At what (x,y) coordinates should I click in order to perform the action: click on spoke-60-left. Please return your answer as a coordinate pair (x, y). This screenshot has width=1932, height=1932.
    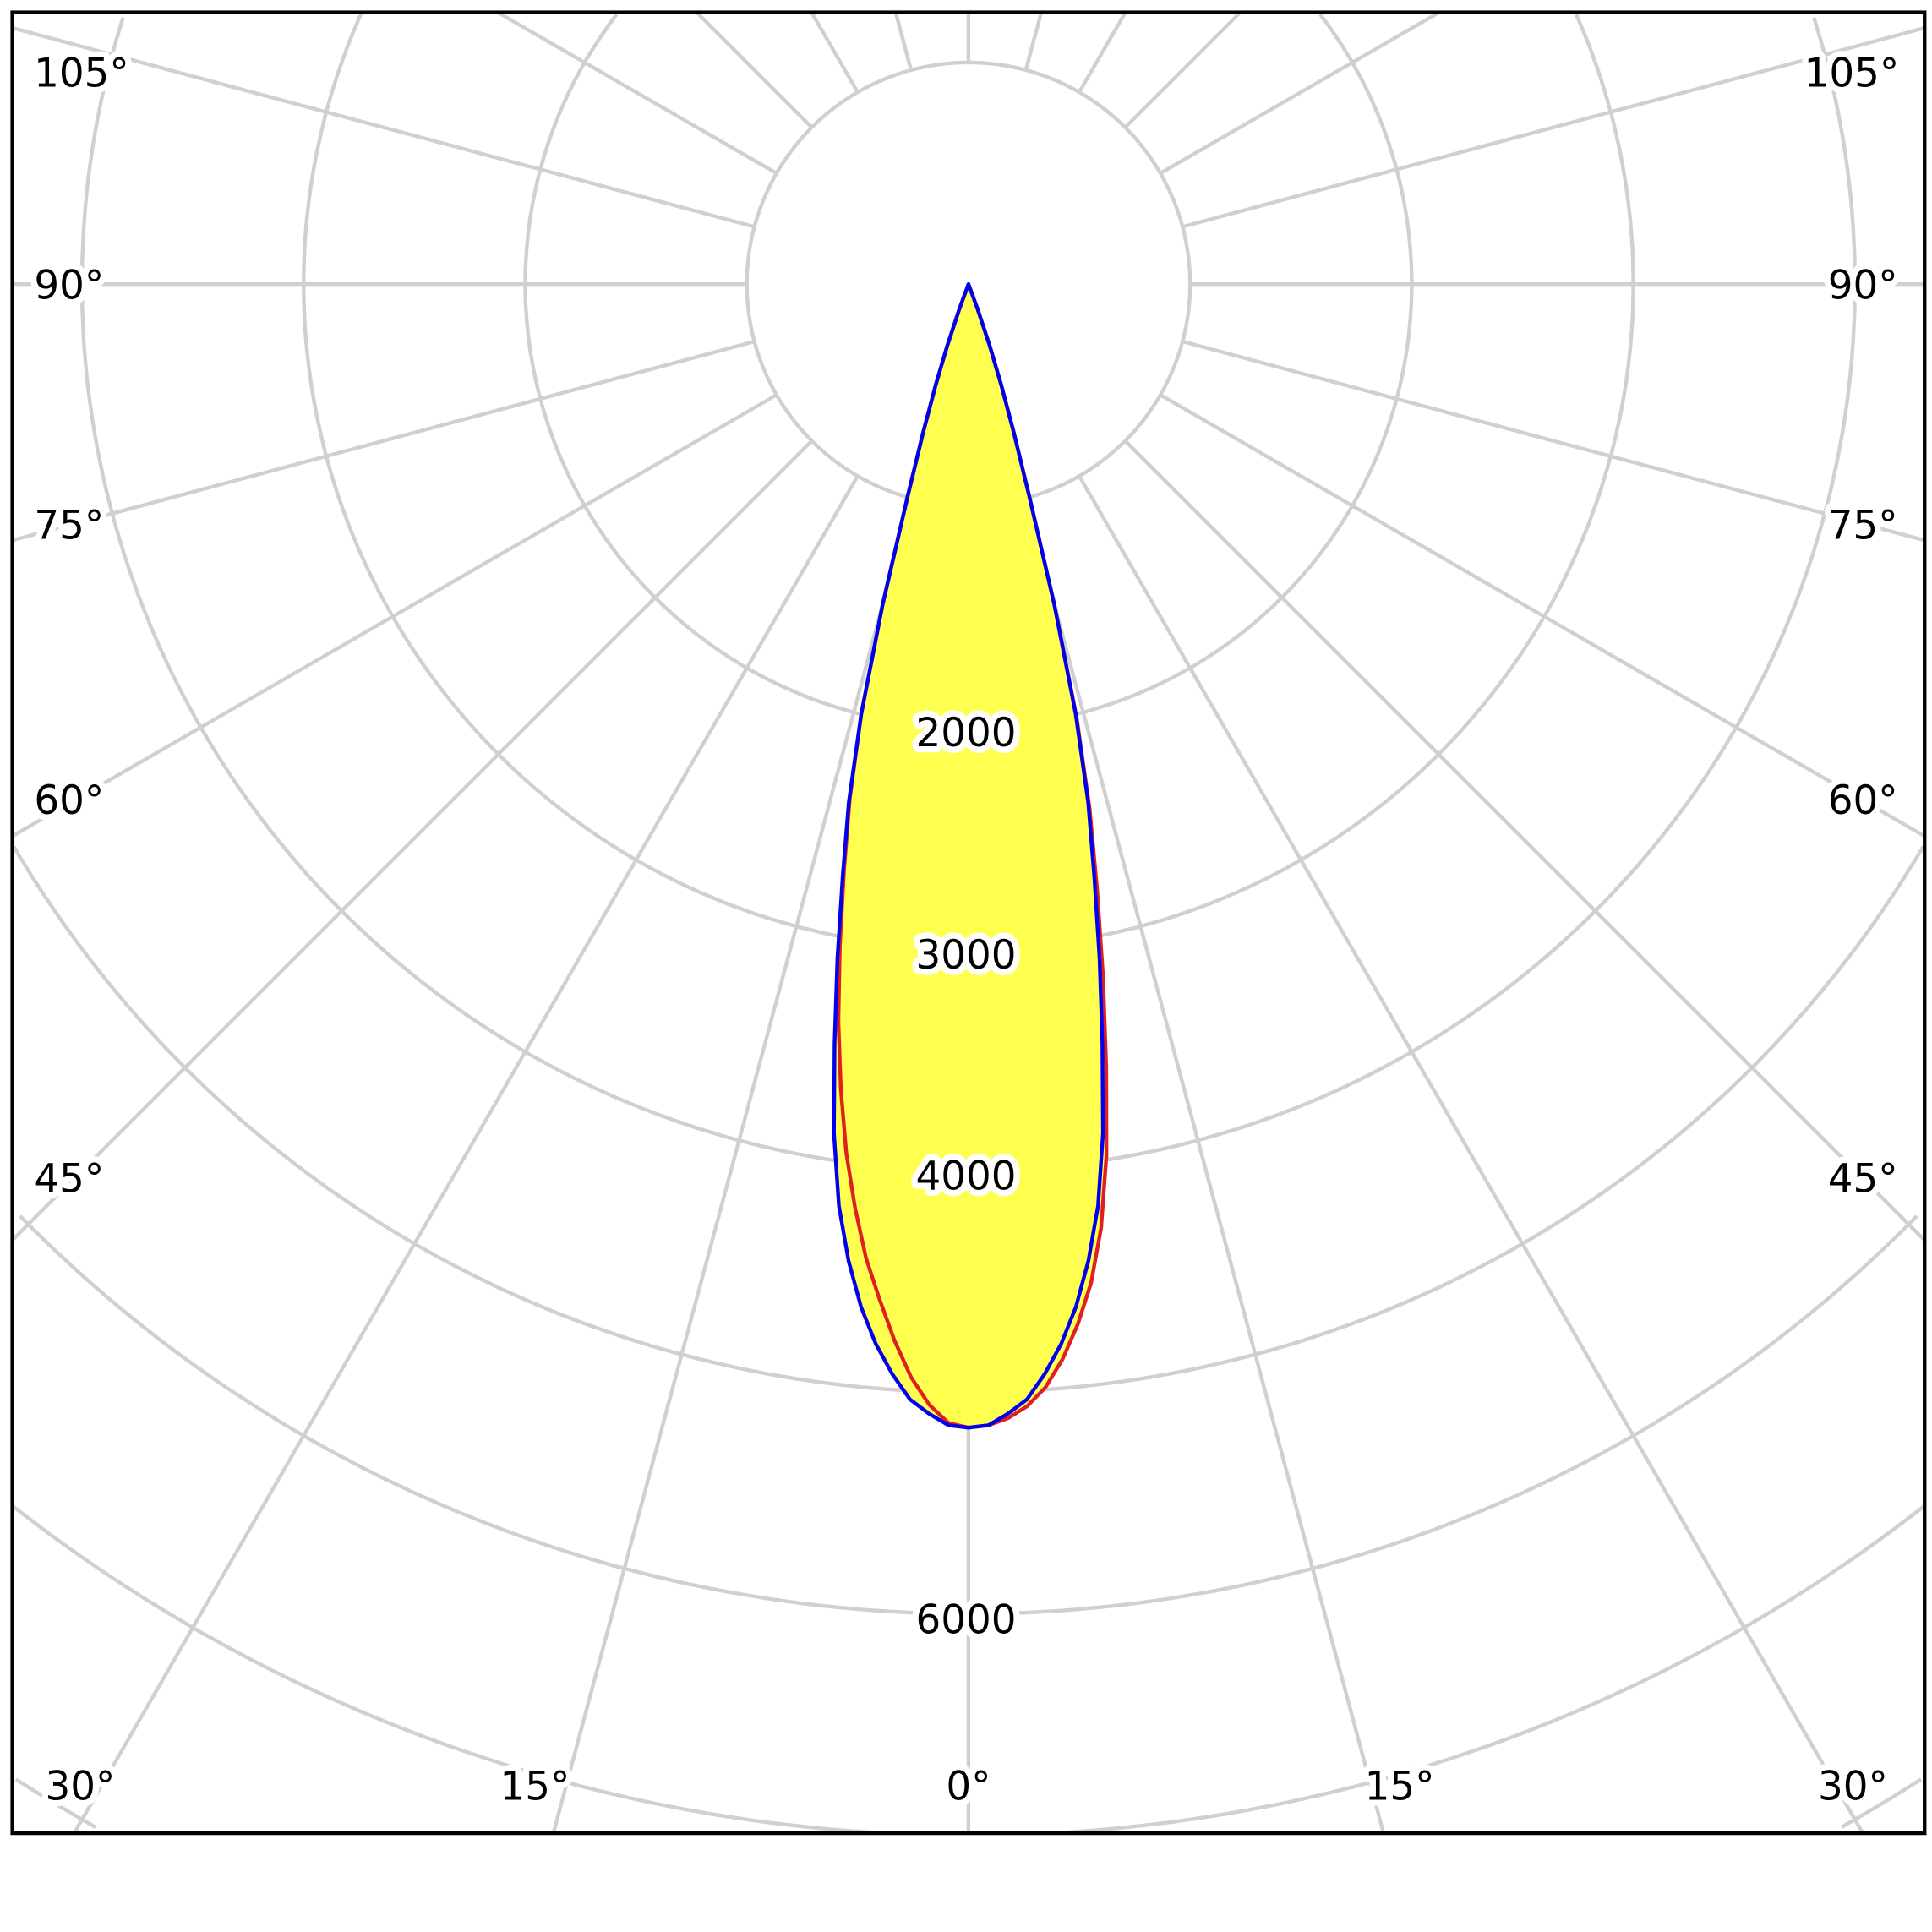
    Looking at the image, I should click on (394, 615).